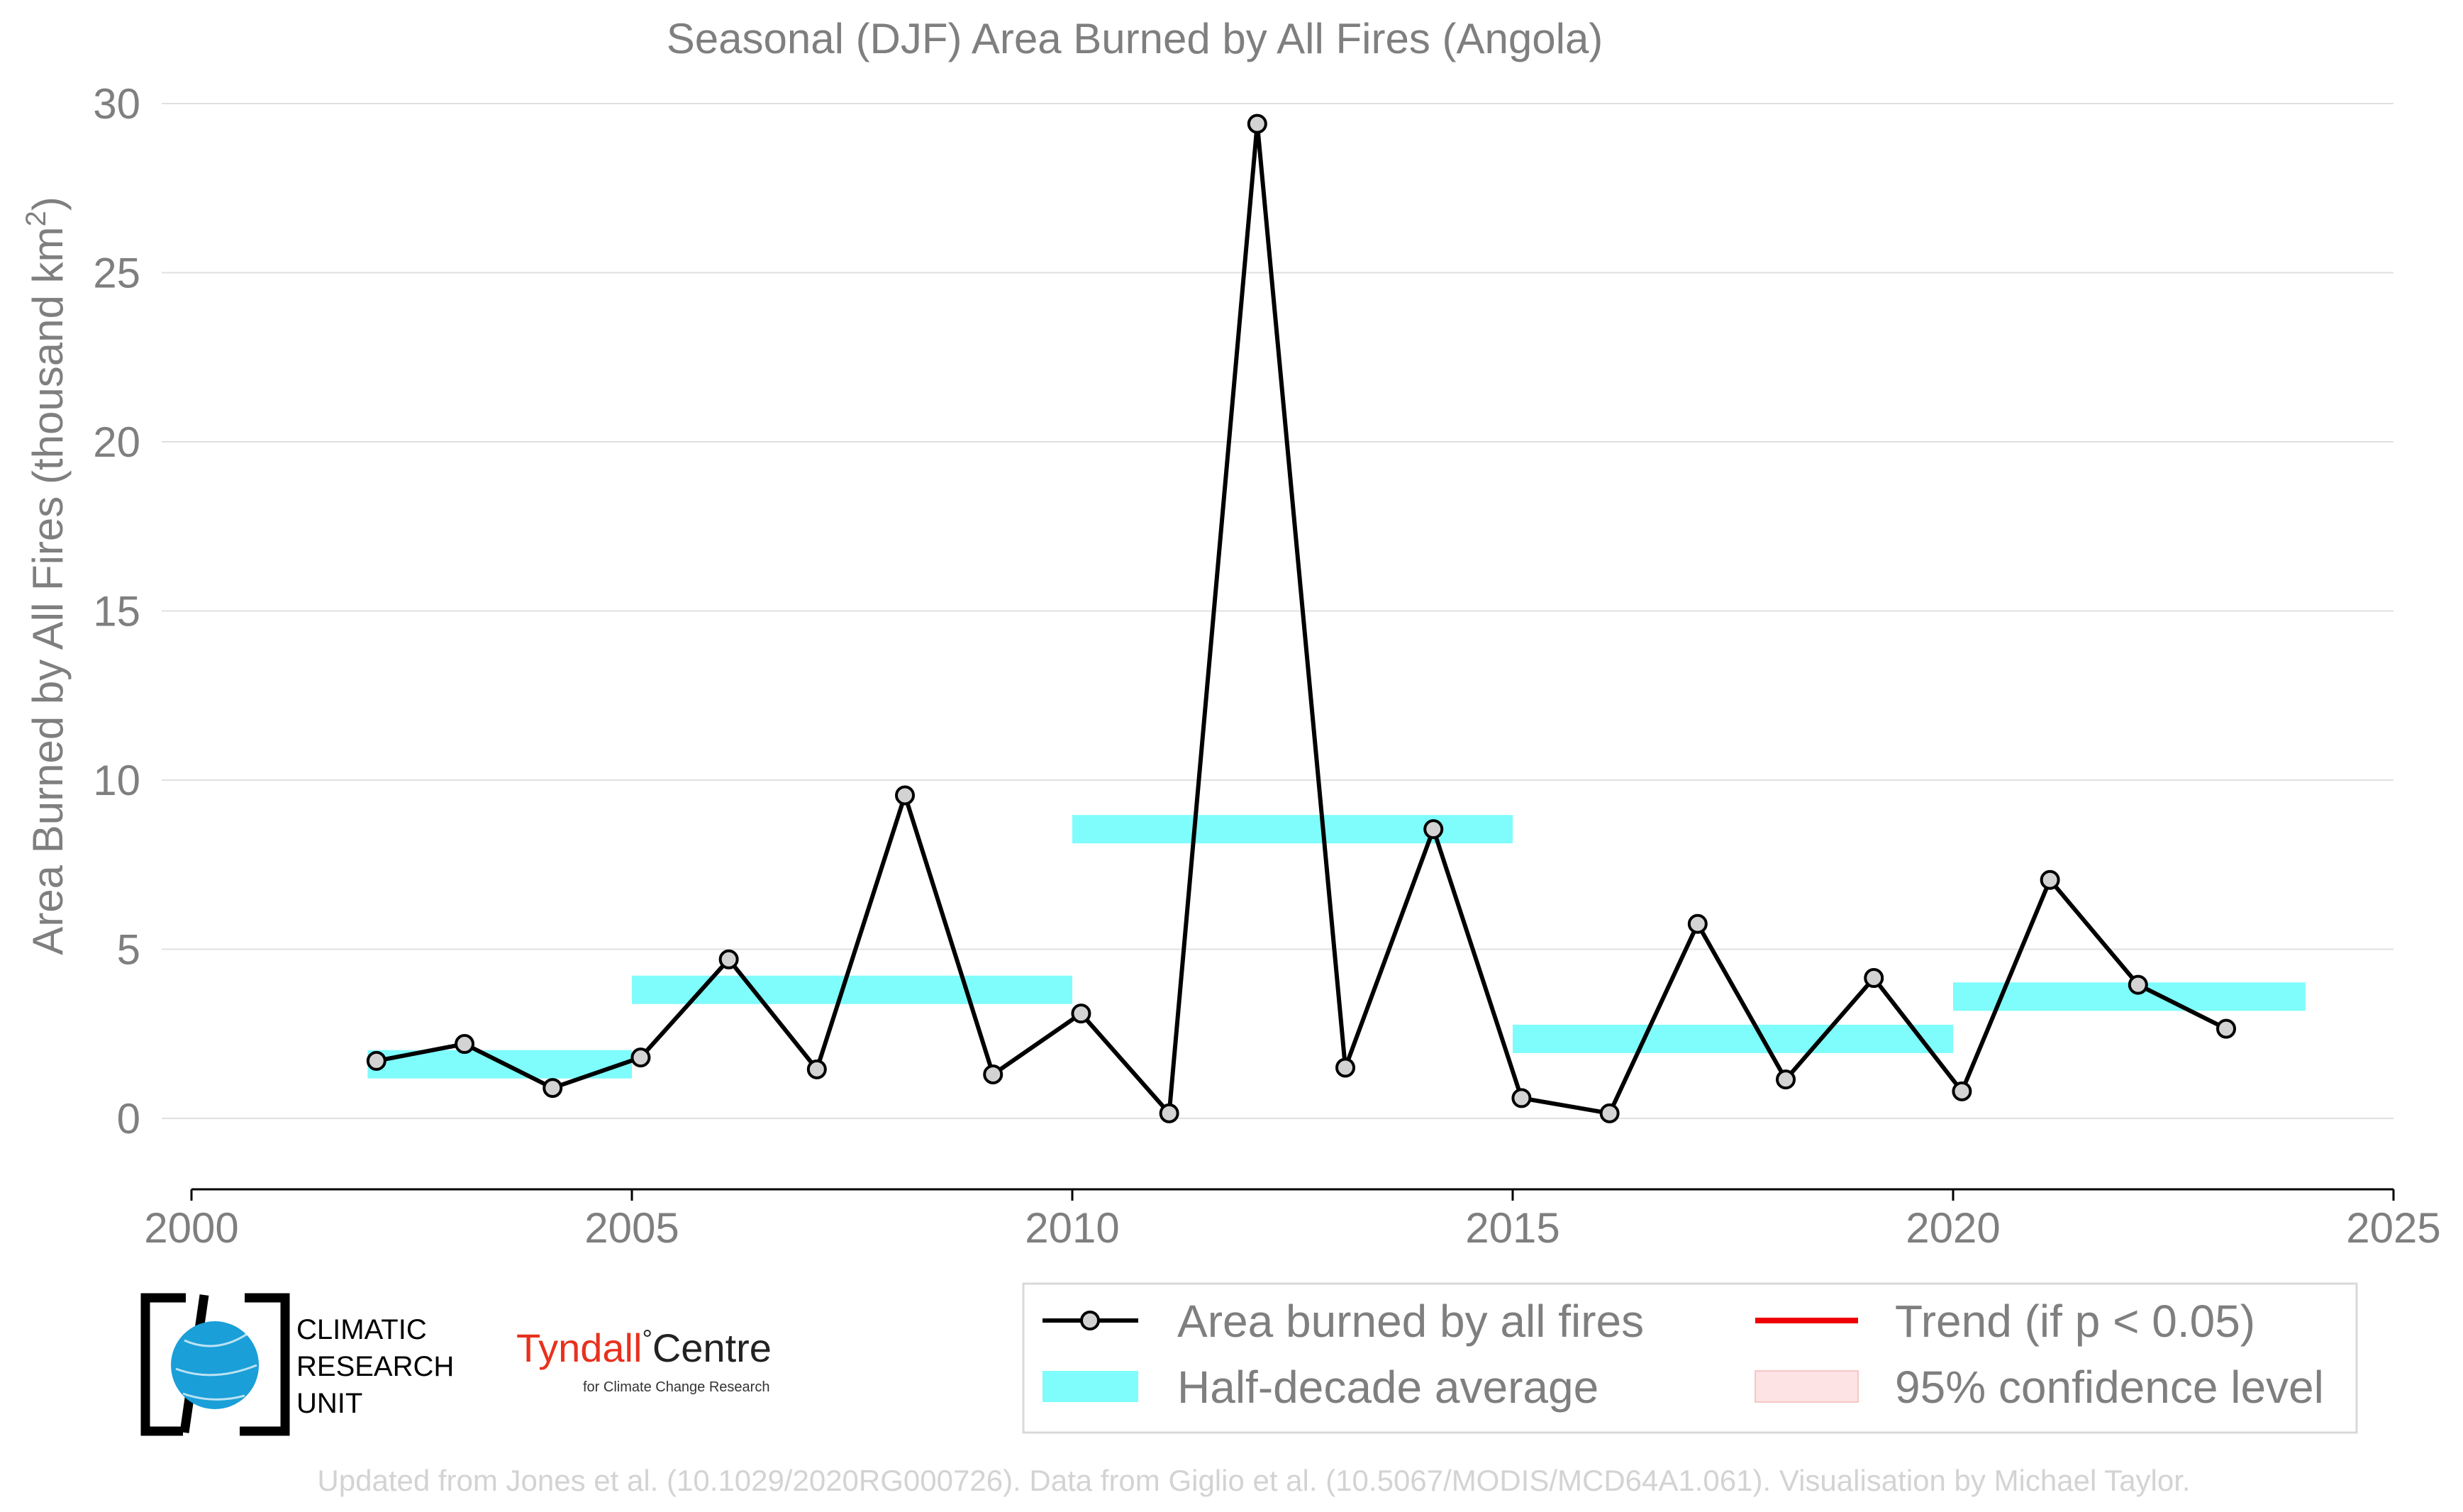 The width and height of the screenshot is (2463, 1512). Describe the element at coordinates (647, 1338) in the screenshot. I see `tyndall-degree: °` at that location.